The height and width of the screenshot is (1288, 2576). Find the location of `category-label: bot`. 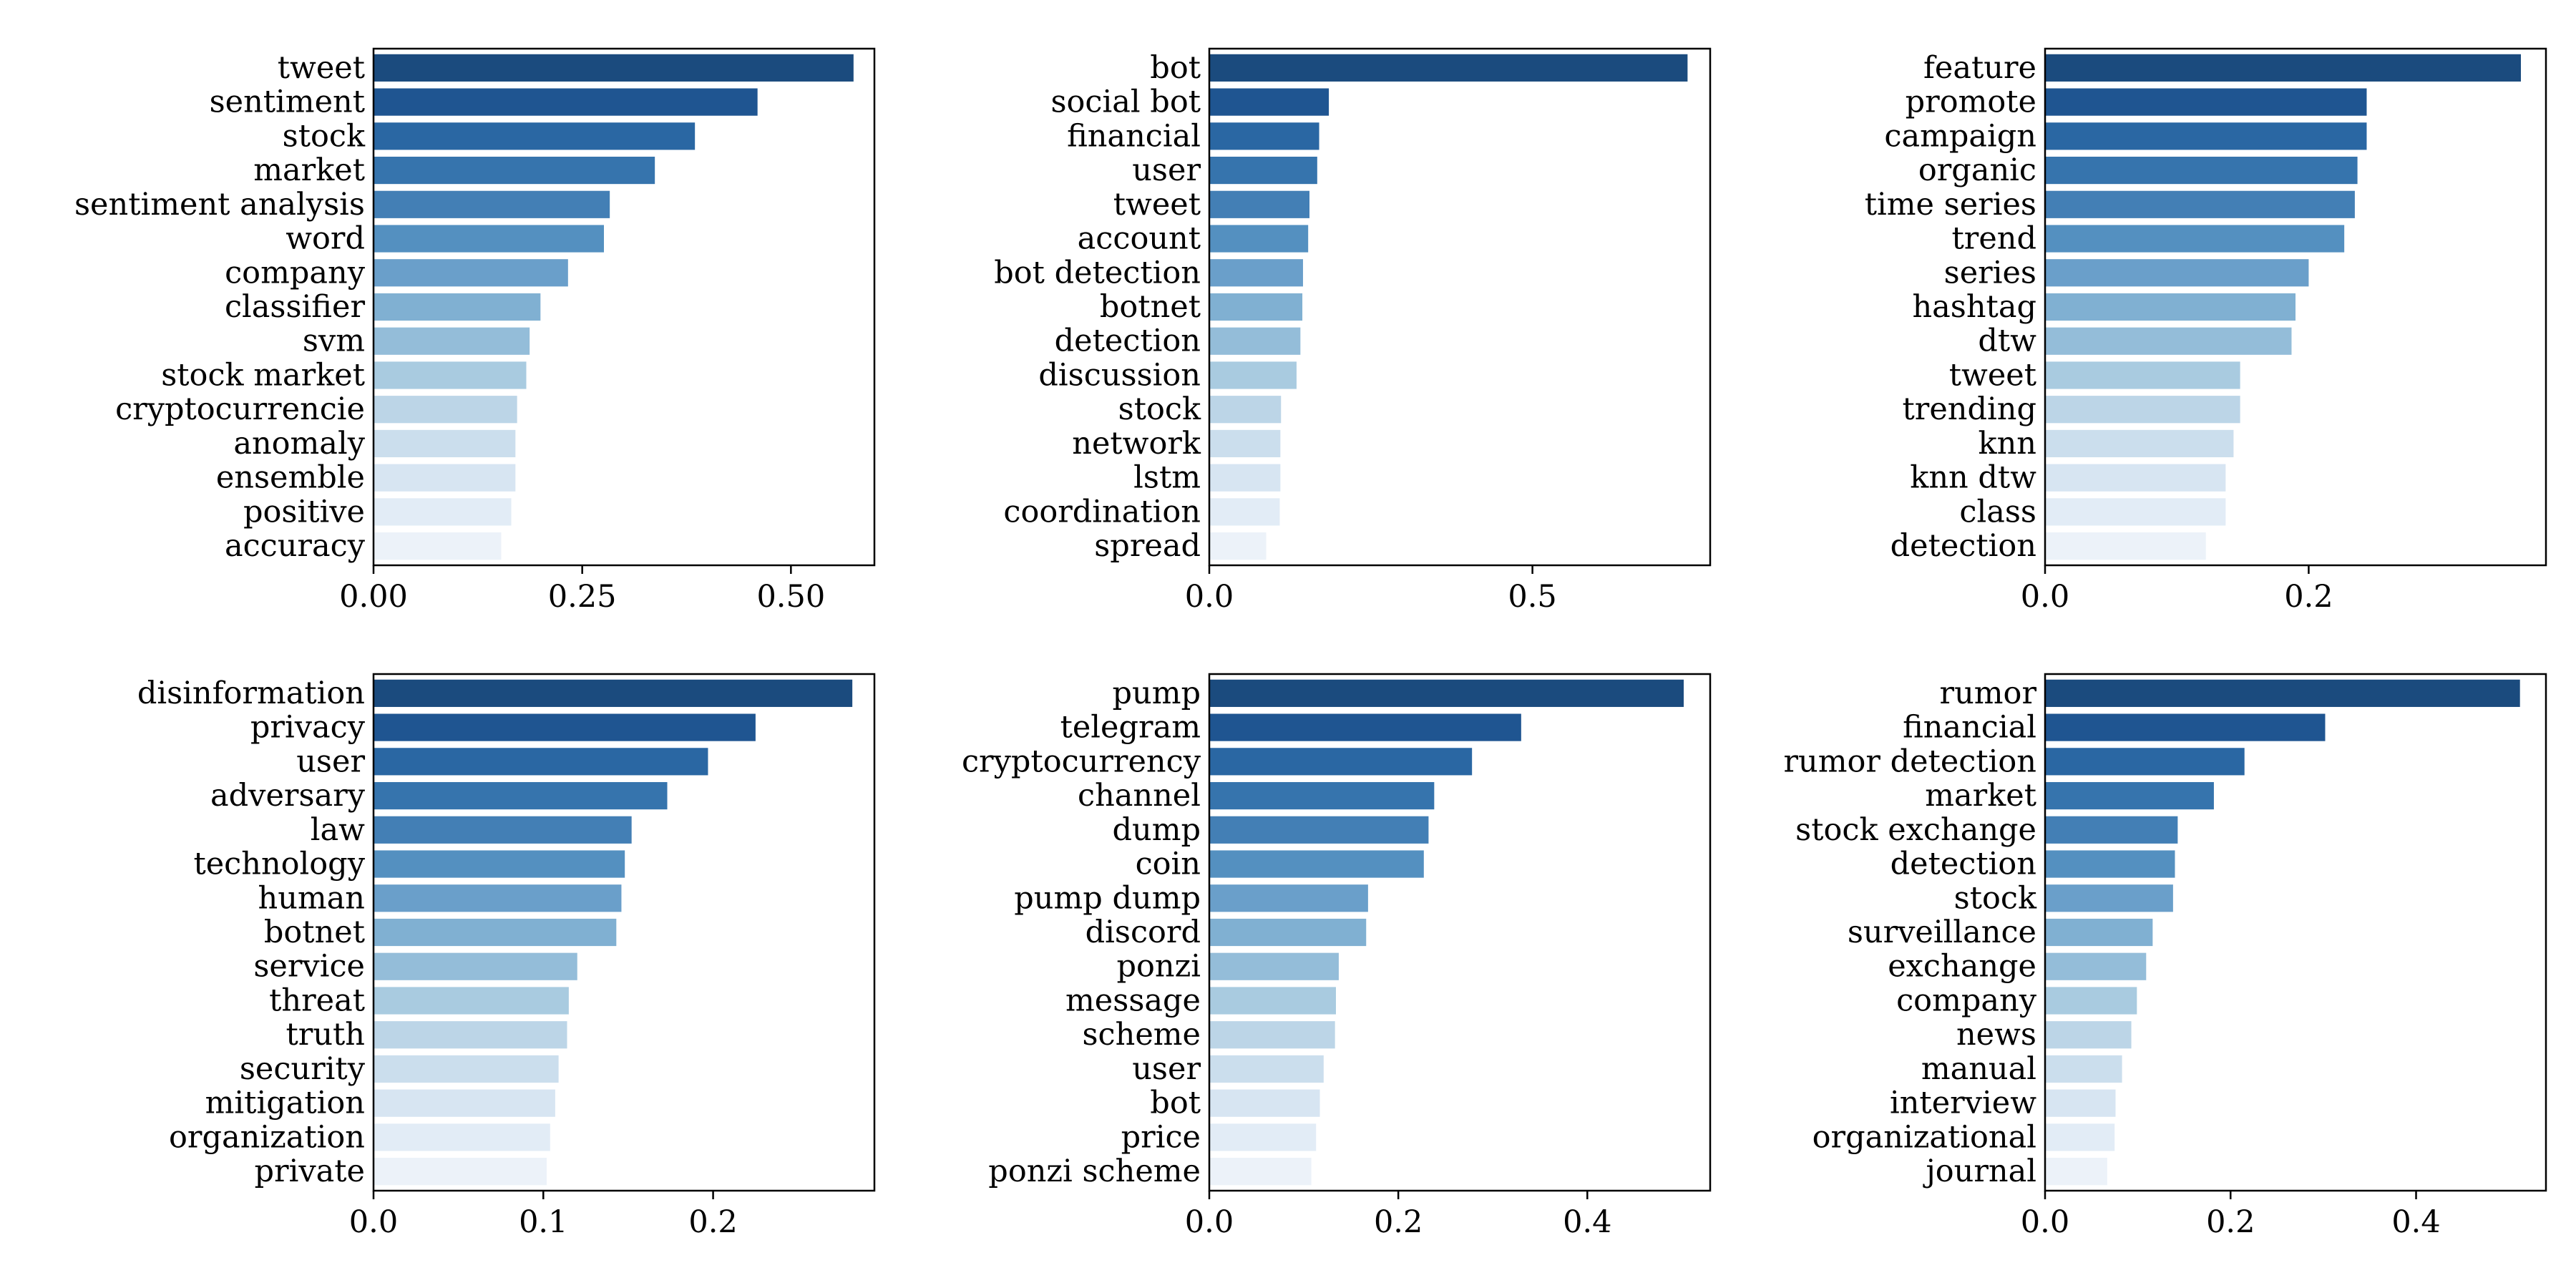

category-label: bot is located at coordinates (1175, 1103).